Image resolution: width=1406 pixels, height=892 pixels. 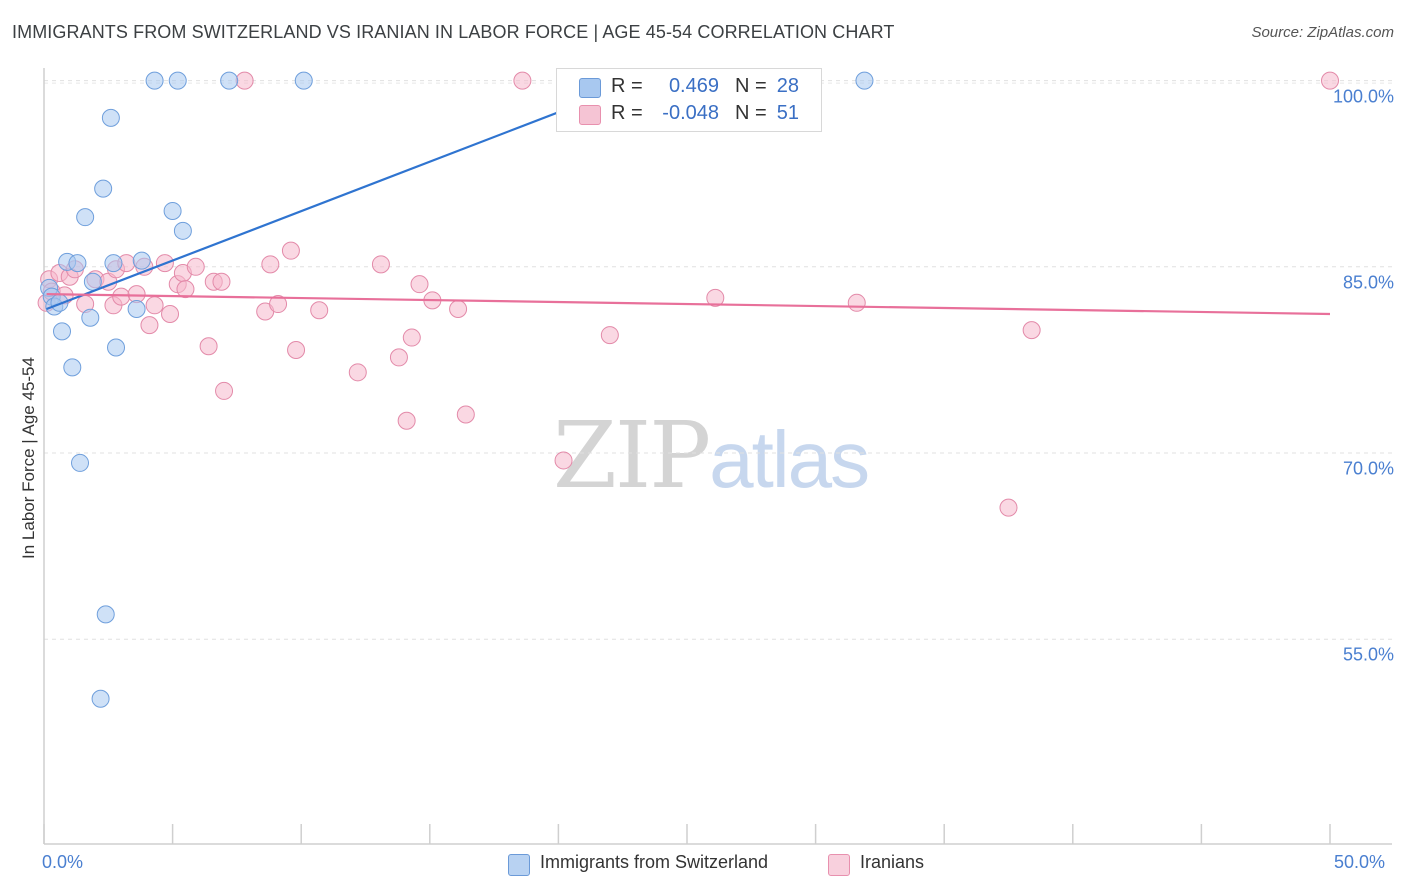 I want to click on legend-row-switzerland: R = 0.469 N = 28, so click(x=689, y=88).